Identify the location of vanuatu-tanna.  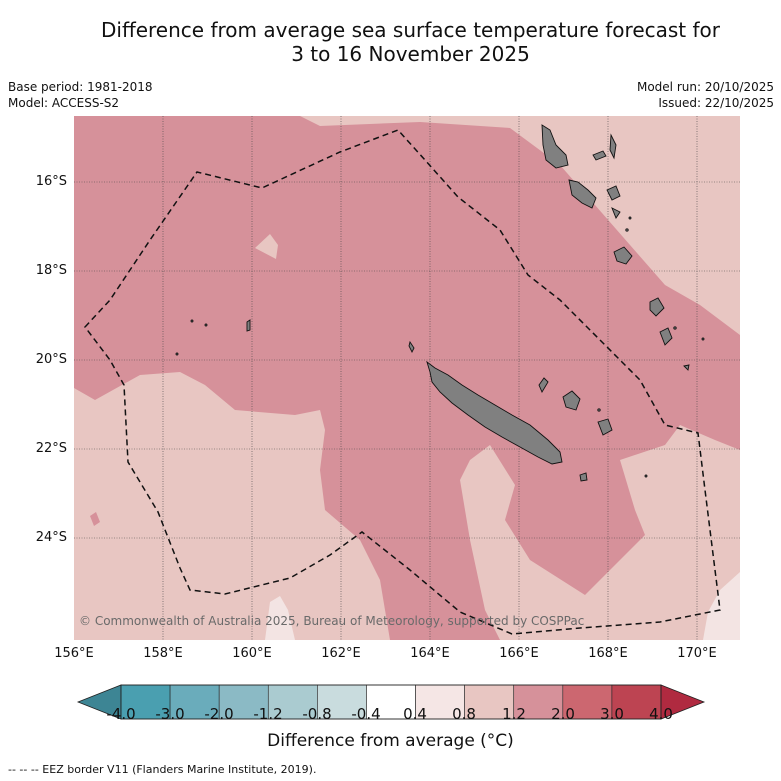
(666, 336).